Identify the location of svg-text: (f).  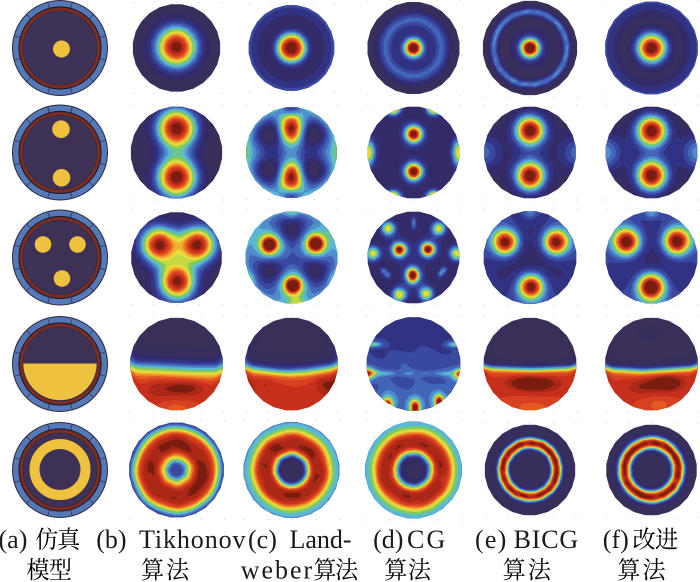
(616, 539).